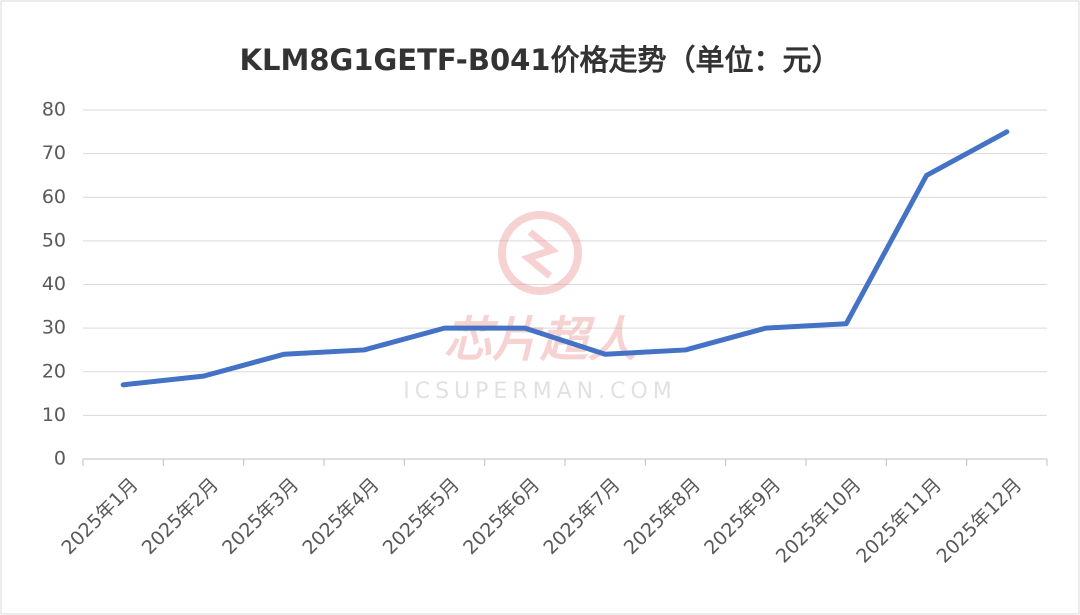  Describe the element at coordinates (54, 153) in the screenshot. I see `y-tick-label: 70` at that location.